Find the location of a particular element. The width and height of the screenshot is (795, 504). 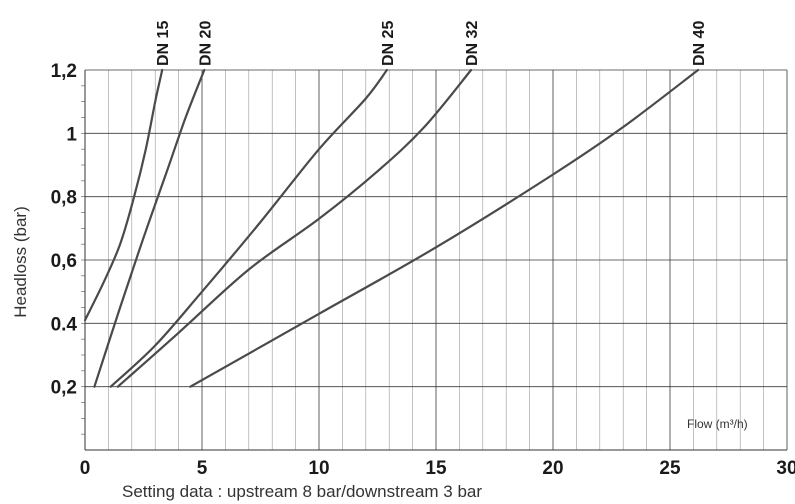

y-tick-label: 1 is located at coordinates (71, 134).